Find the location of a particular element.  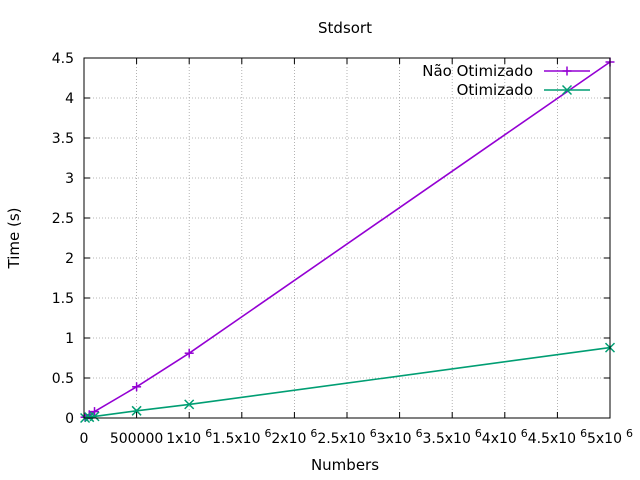

x-tick-label-base: 2x10 is located at coordinates (288, 439).